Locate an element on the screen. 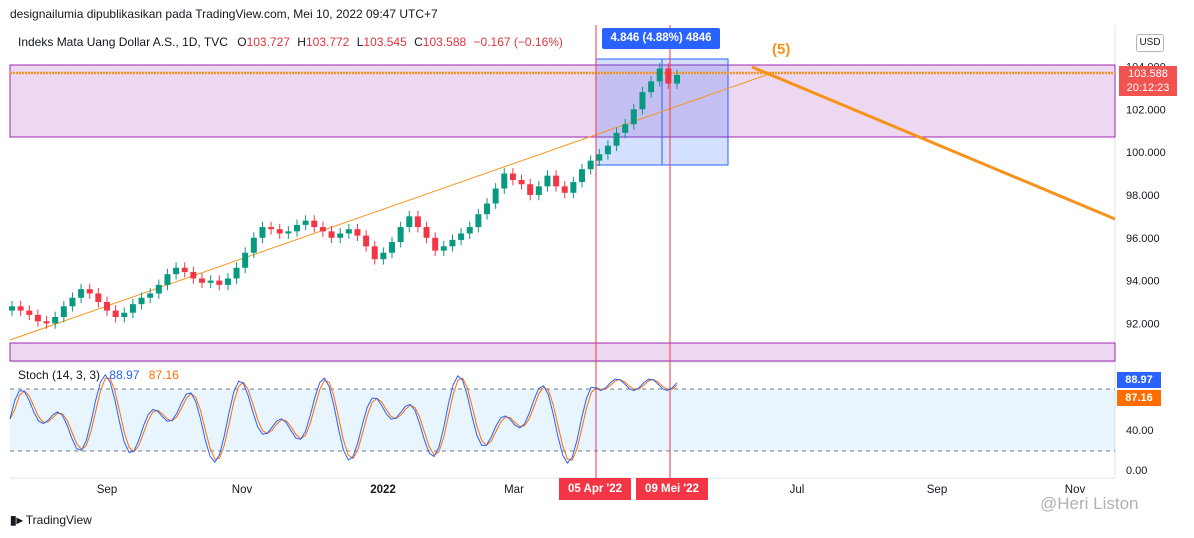 This screenshot has width=1194, height=538. change-value: −0.167 (−0.16%) is located at coordinates (518, 42).